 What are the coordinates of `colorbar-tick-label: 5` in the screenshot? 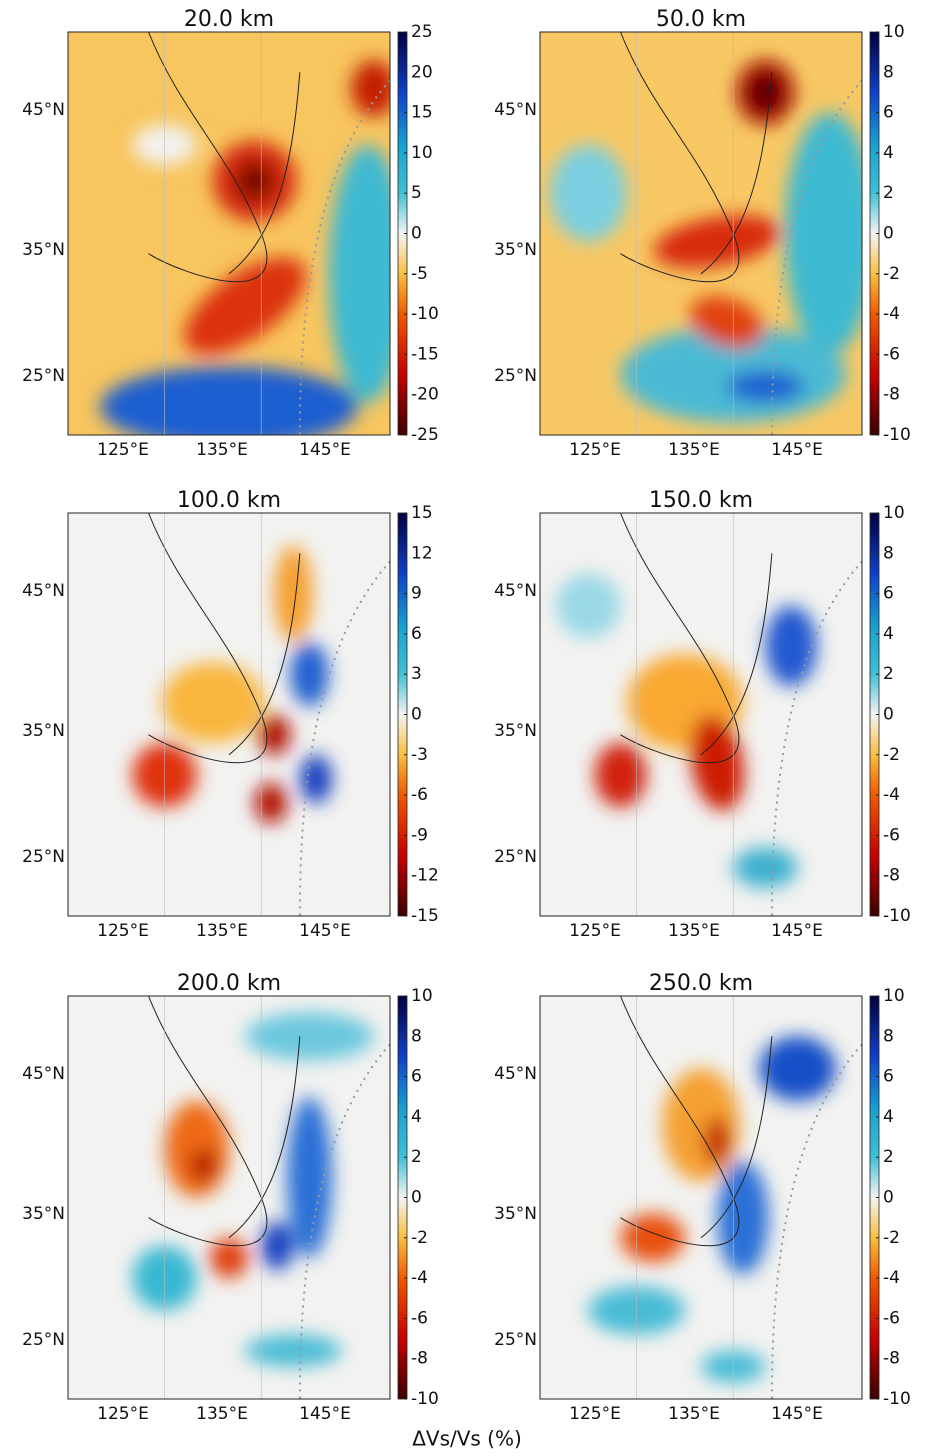 It's located at (416, 193).